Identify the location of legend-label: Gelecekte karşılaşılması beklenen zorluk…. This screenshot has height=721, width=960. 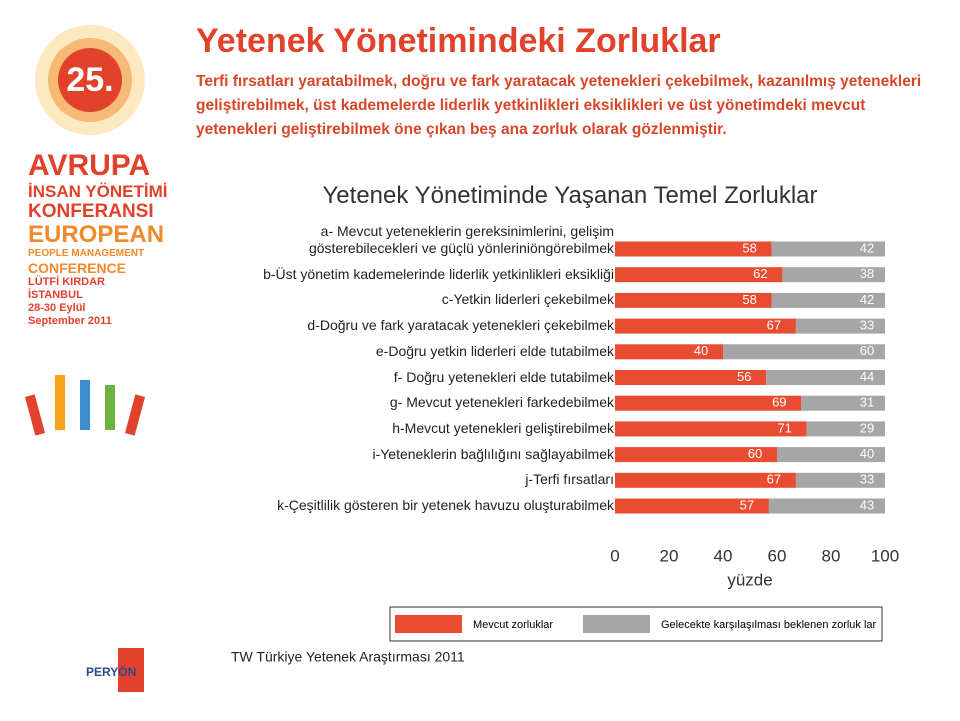
(769, 625).